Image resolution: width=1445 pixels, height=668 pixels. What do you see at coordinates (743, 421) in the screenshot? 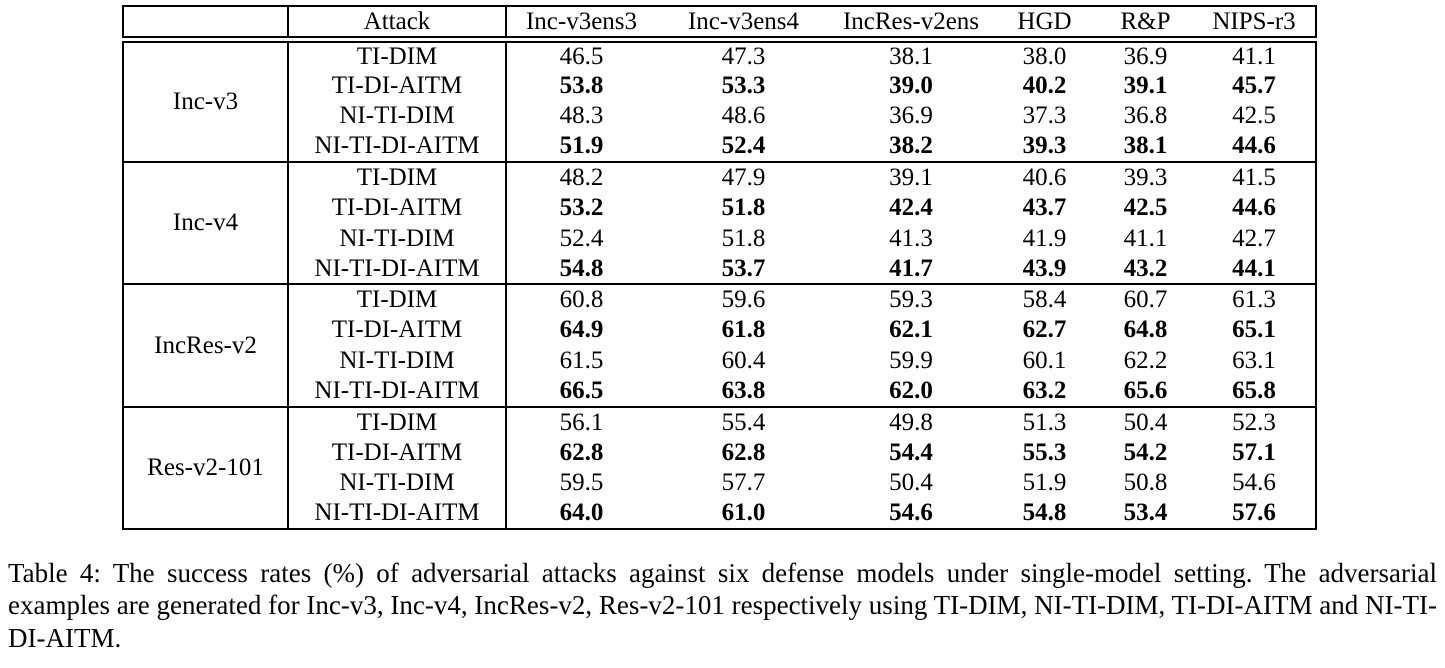
I see `success-rate-value: 55.4` at bounding box center [743, 421].